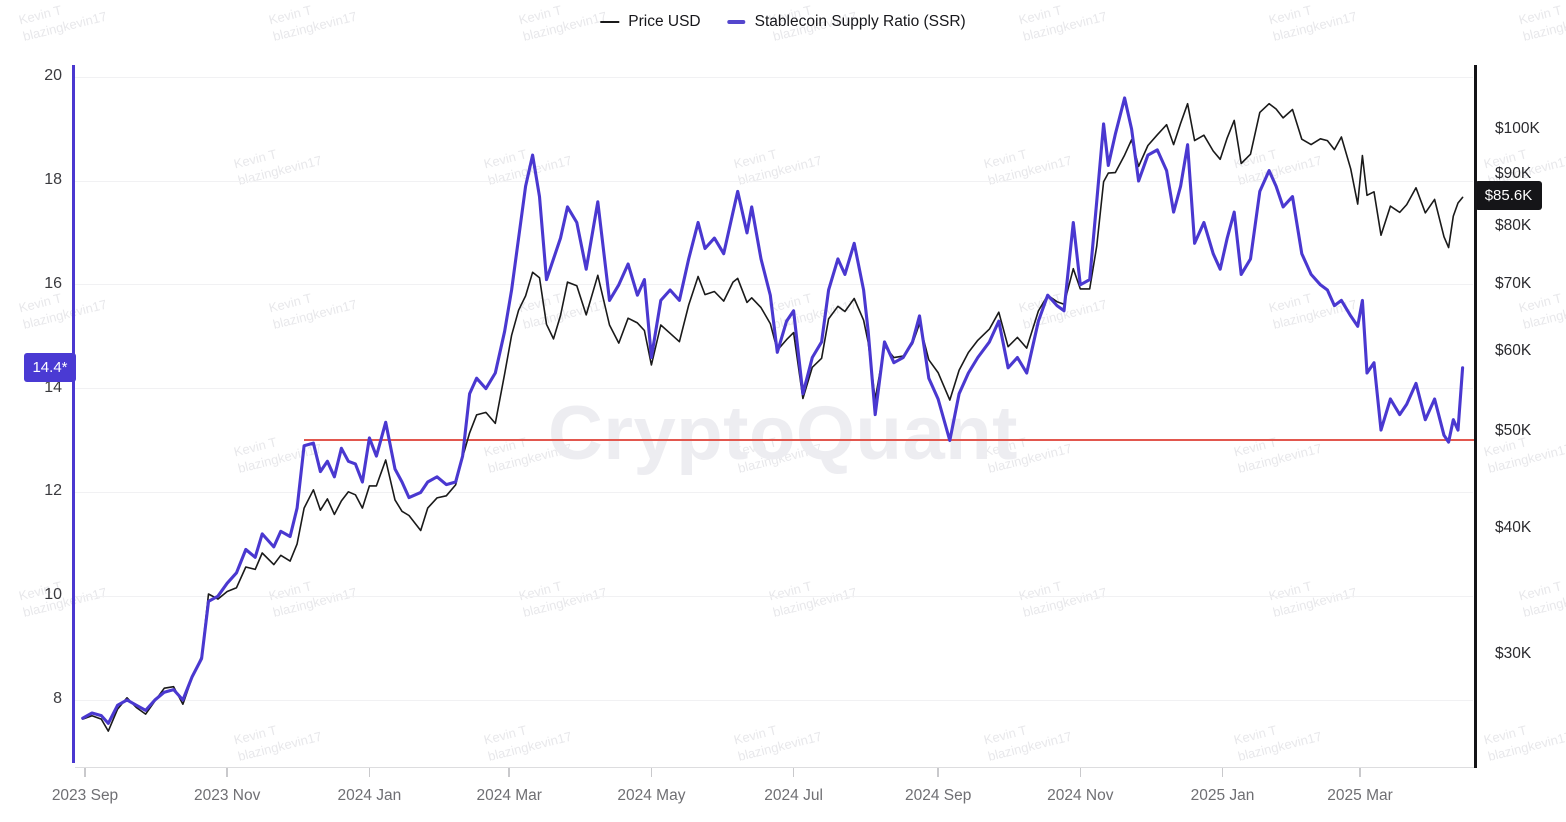  What do you see at coordinates (1517, 128) in the screenshot?
I see `right-axis-tick-label: $100K` at bounding box center [1517, 128].